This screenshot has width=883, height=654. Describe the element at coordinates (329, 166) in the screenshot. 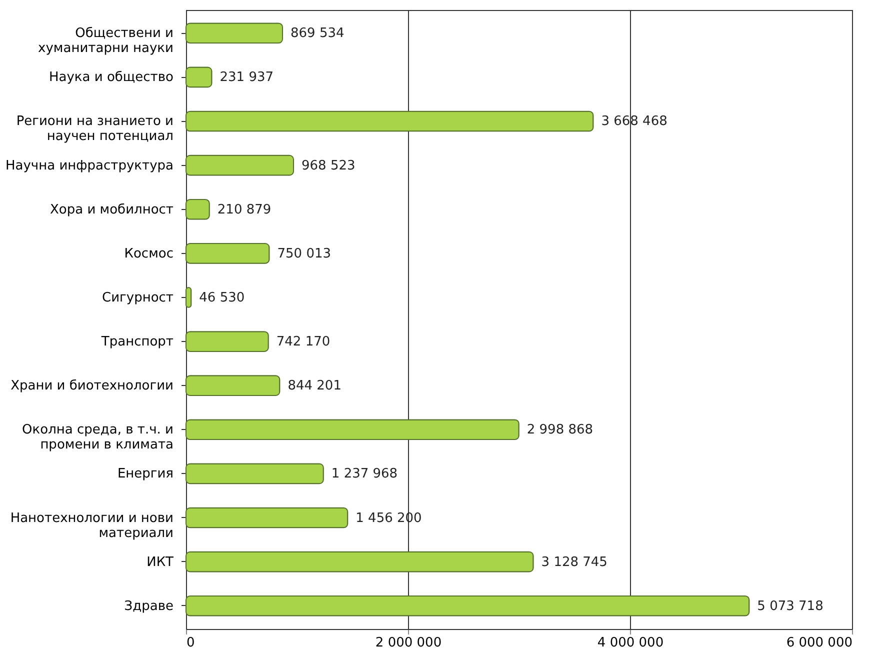

I see `data-label: 968 523` at that location.